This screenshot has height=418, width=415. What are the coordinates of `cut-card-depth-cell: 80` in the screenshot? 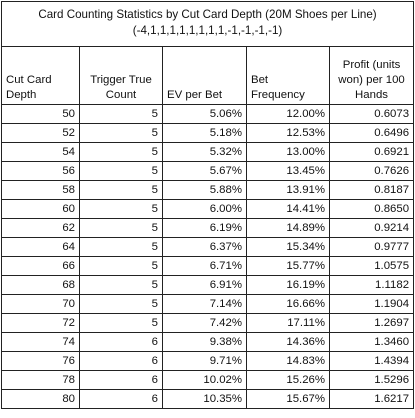 It's located at (40, 399).